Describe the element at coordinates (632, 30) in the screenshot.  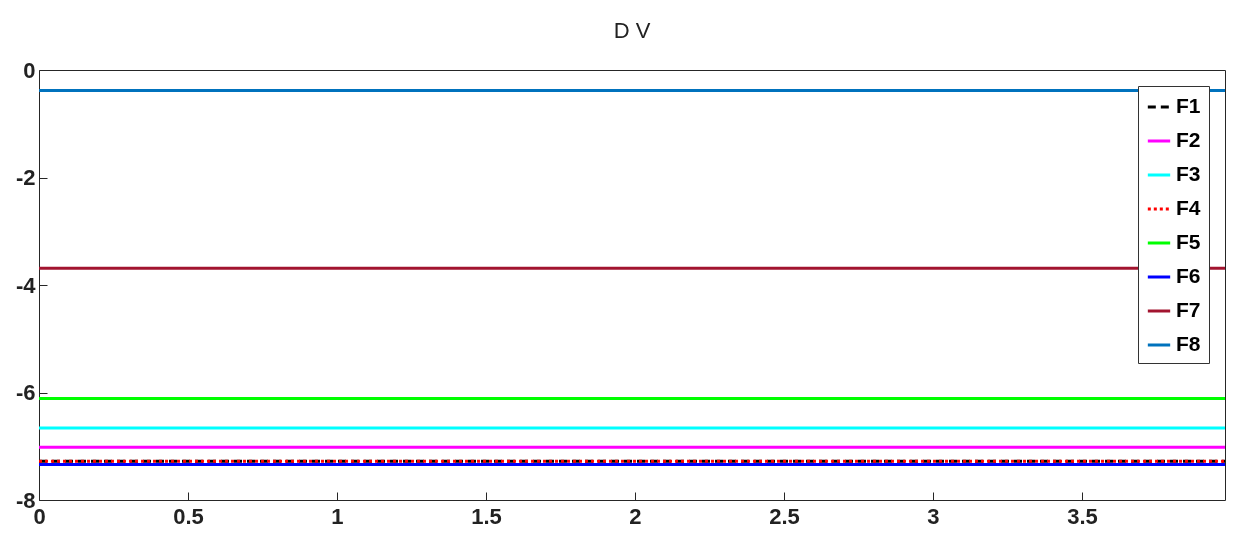
I see `chart-title: D V` at that location.